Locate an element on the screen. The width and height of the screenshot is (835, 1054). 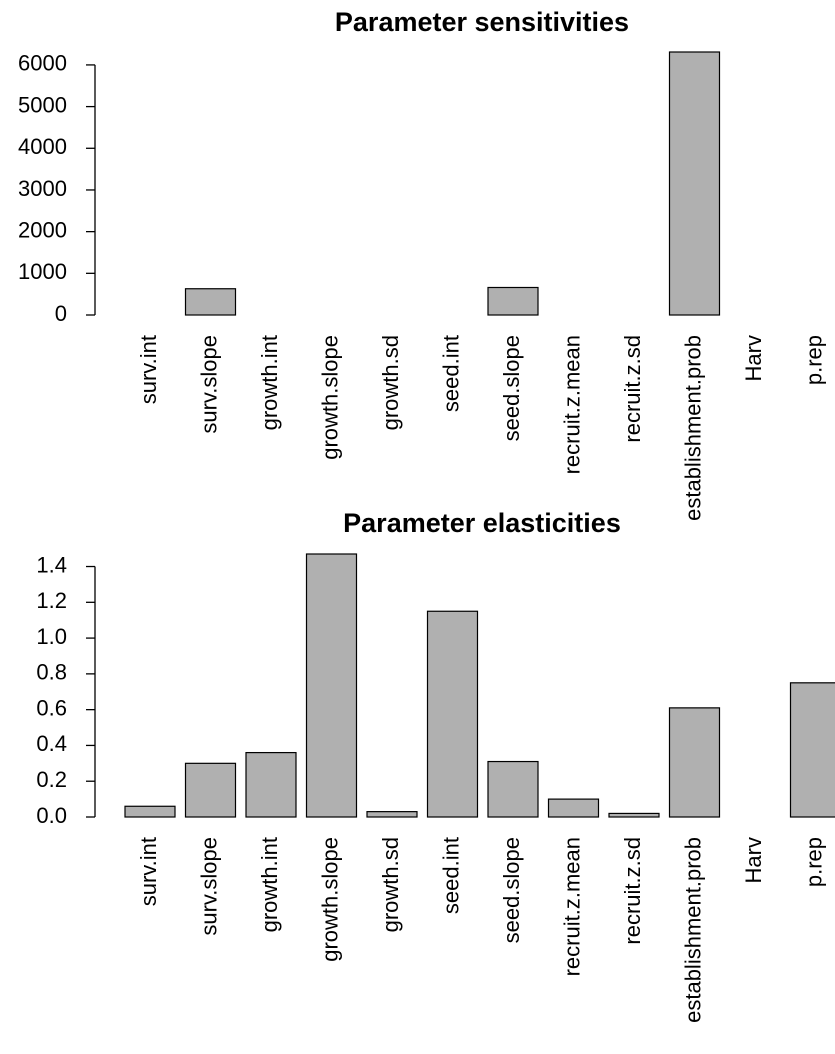
y-tick-label: 0 is located at coordinates (61, 313).